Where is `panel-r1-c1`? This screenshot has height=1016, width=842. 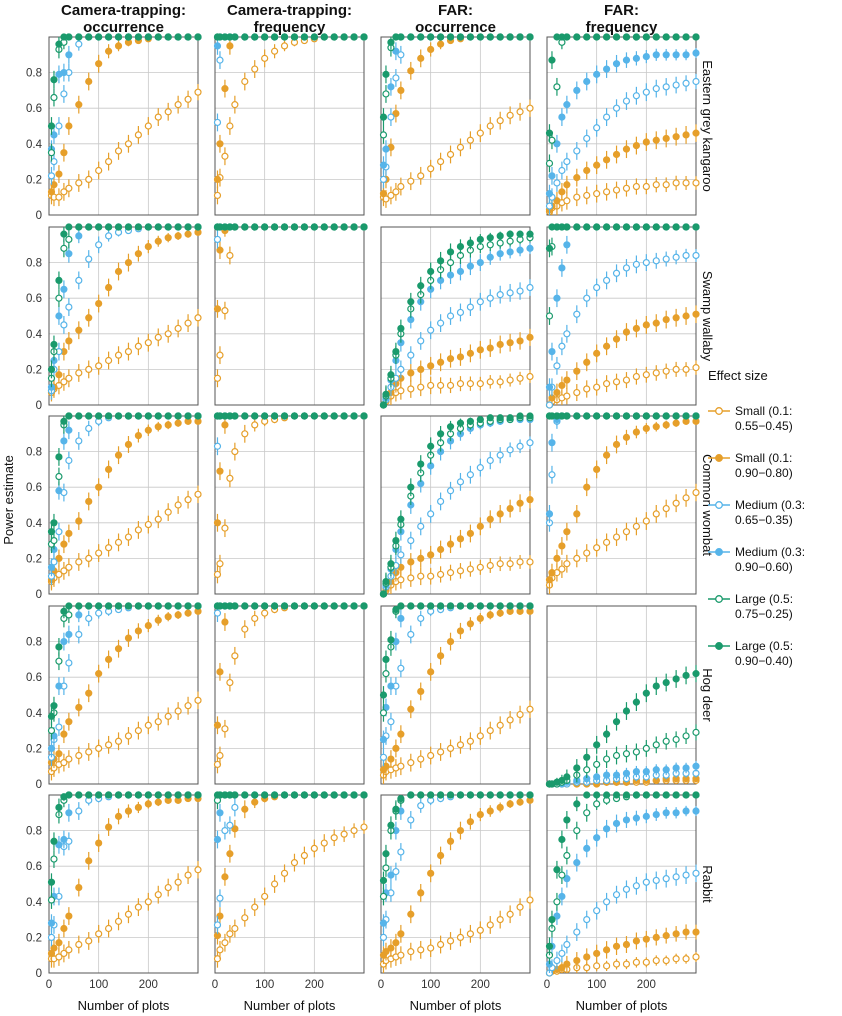
panel-r1-c1 is located at coordinates (290, 314).